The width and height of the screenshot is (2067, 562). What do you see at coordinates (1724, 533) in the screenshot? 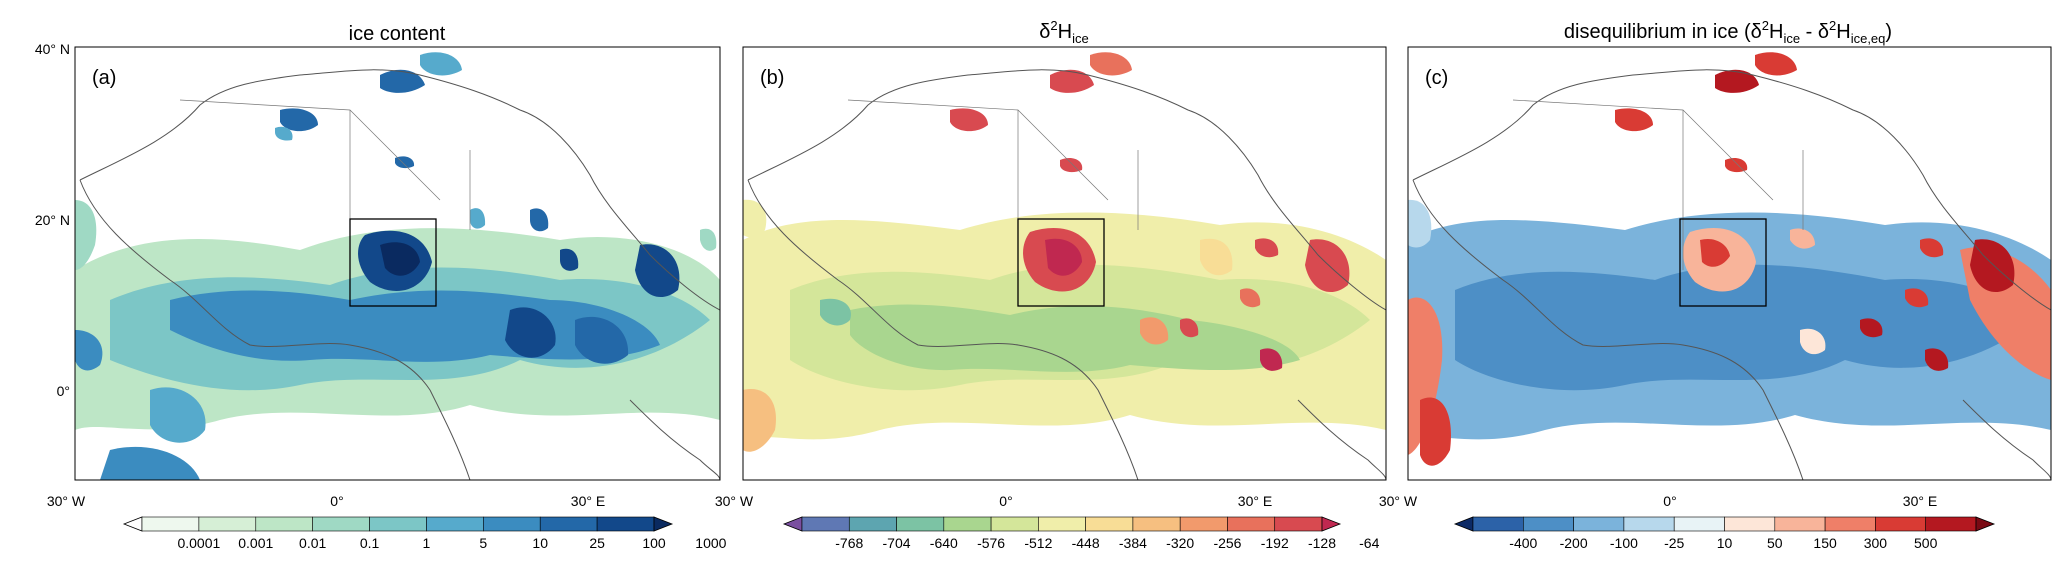
I see `panel-c-colorbar: -400 -200 -100 -25 10 50 150 300 500` at bounding box center [1724, 533].